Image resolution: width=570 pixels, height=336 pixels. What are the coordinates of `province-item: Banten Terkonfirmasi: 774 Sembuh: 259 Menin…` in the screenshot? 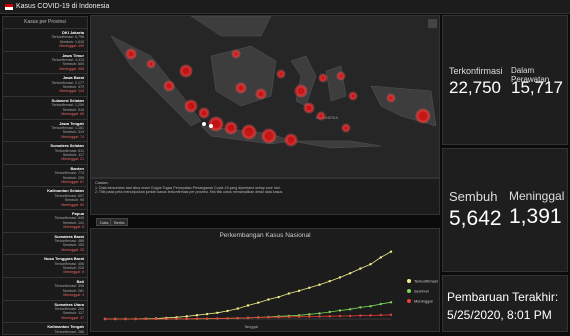 It's located at (45, 175).